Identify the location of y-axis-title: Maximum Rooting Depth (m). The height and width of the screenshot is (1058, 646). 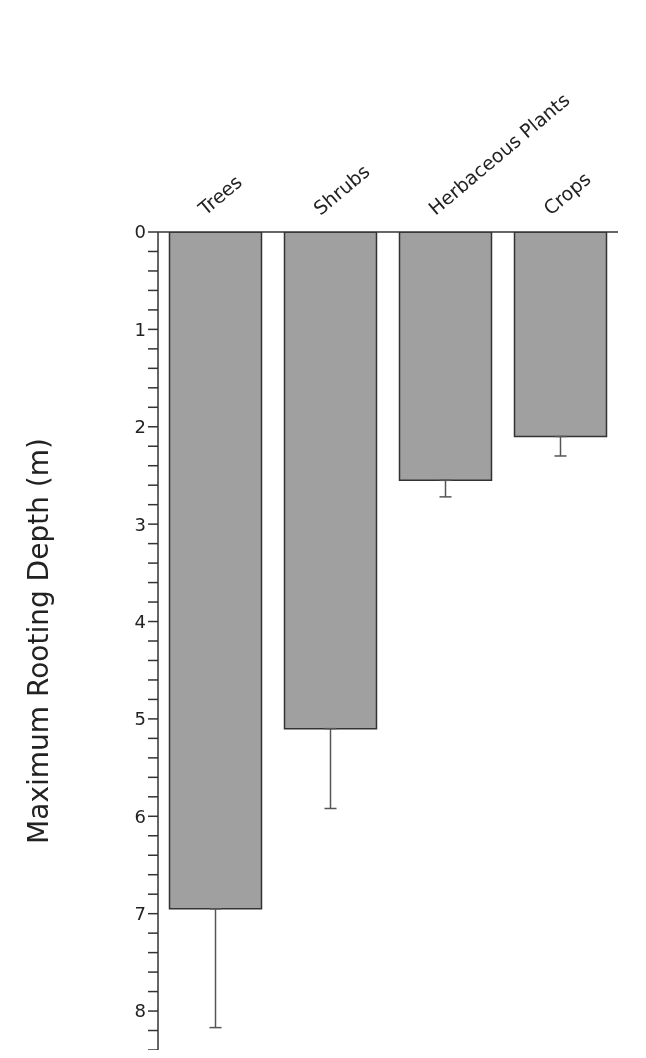
(38, 641).